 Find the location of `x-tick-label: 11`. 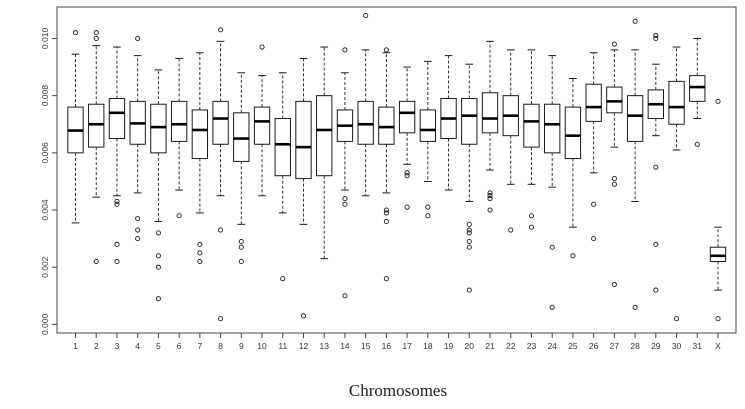

x-tick-label: 11 is located at coordinates (282, 346).